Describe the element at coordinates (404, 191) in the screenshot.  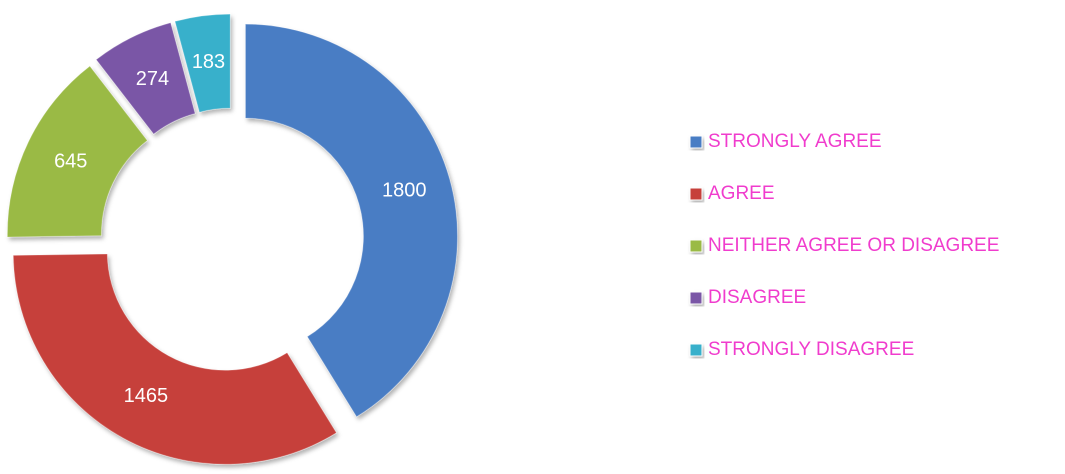
I see `data-label: 1800` at that location.